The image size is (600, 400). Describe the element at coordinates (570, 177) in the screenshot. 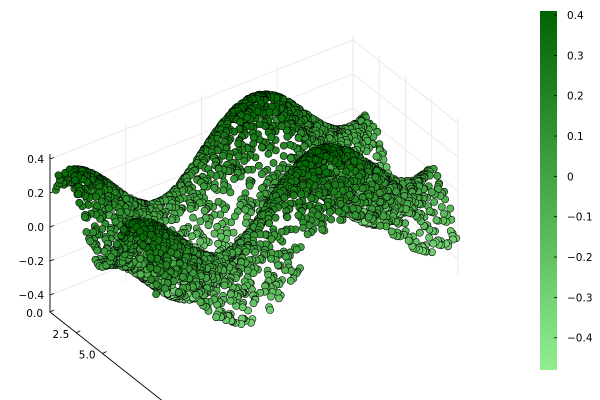

I see `colorbar-tick-label: 0` at that location.